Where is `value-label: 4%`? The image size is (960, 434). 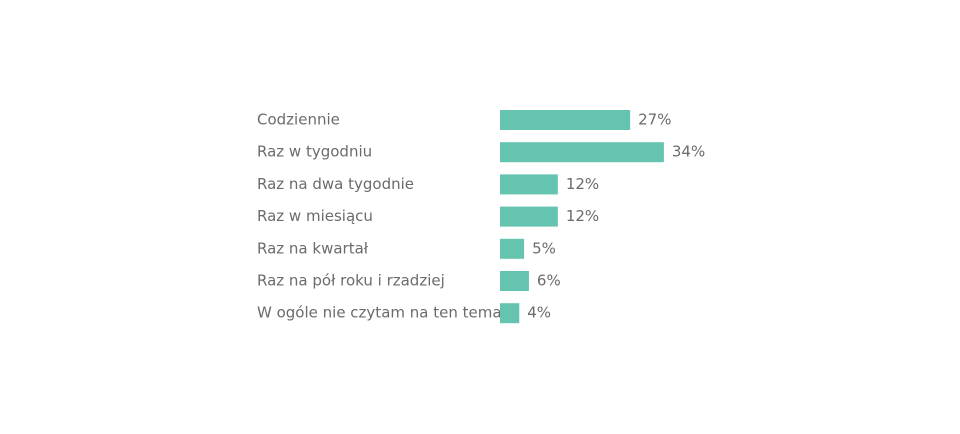 value-label: 4% is located at coordinates (539, 313).